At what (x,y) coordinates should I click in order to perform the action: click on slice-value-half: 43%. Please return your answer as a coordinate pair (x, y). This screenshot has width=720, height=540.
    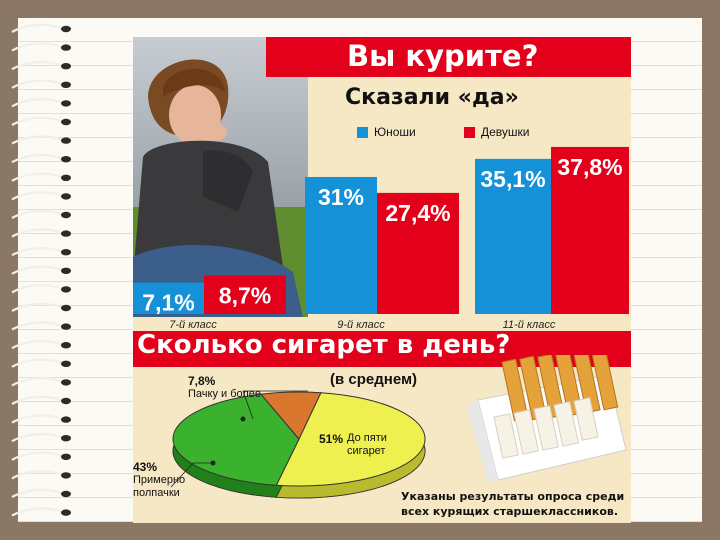
    Looking at the image, I should click on (145, 467).